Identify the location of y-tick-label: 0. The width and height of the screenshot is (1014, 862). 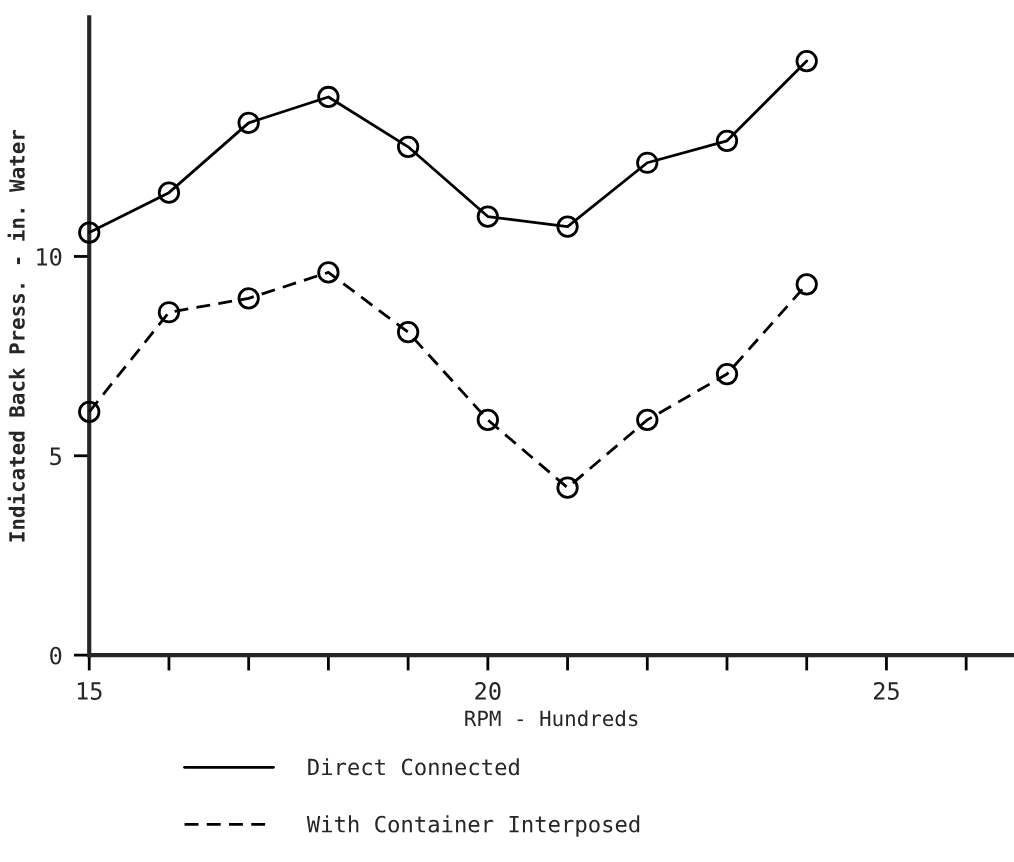
(56, 655).